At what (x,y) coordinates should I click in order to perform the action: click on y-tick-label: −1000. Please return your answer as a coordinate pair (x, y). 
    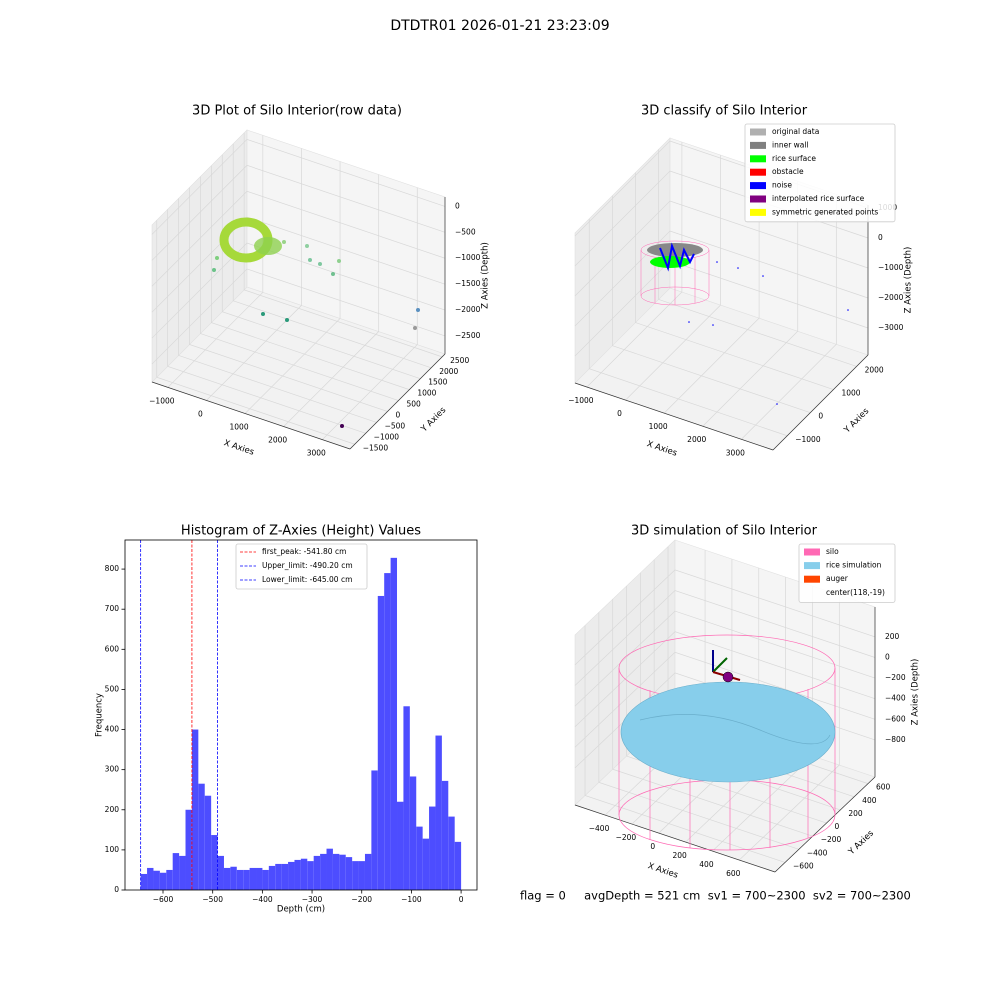
    Looking at the image, I should click on (808, 439).